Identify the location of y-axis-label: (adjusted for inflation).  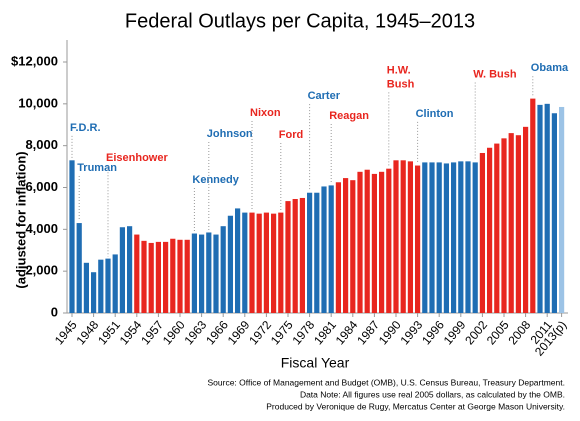
(20, 219).